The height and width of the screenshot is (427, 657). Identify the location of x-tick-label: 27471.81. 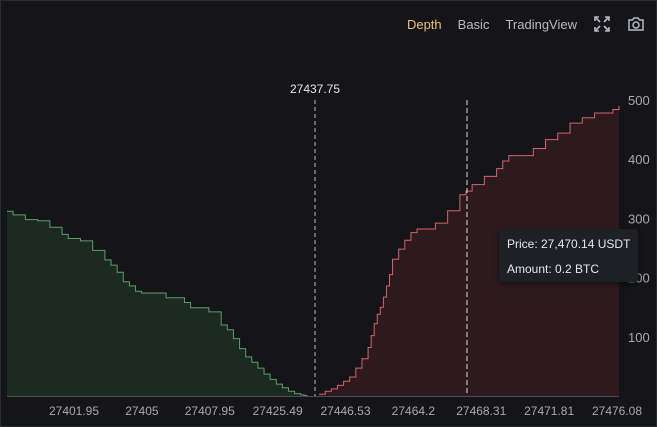
(549, 411).